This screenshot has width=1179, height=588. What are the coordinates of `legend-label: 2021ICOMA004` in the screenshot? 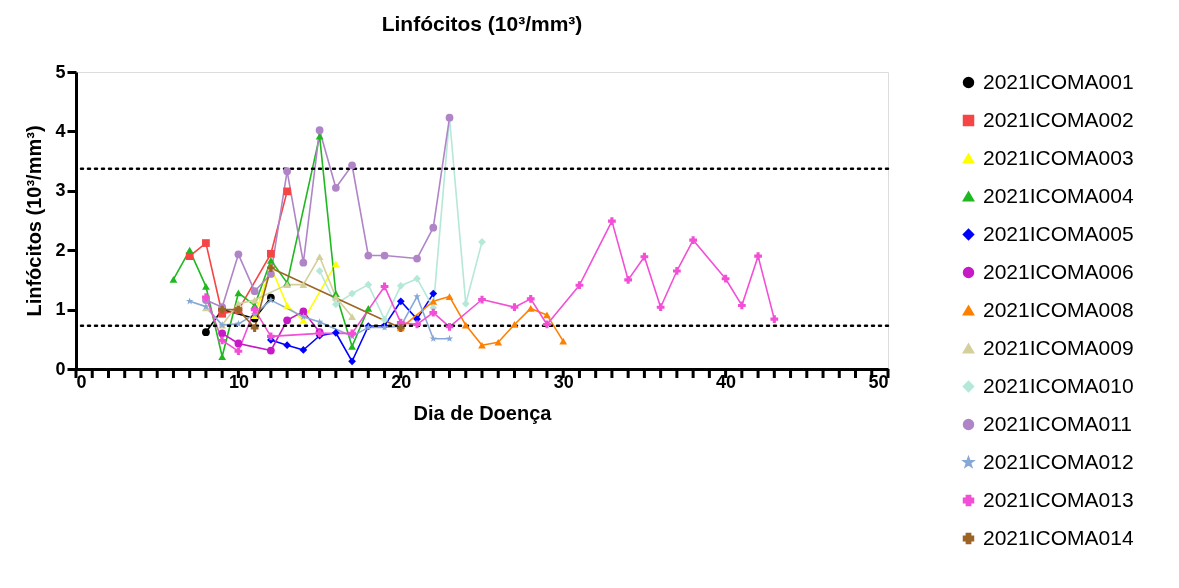 It's located at (1058, 195).